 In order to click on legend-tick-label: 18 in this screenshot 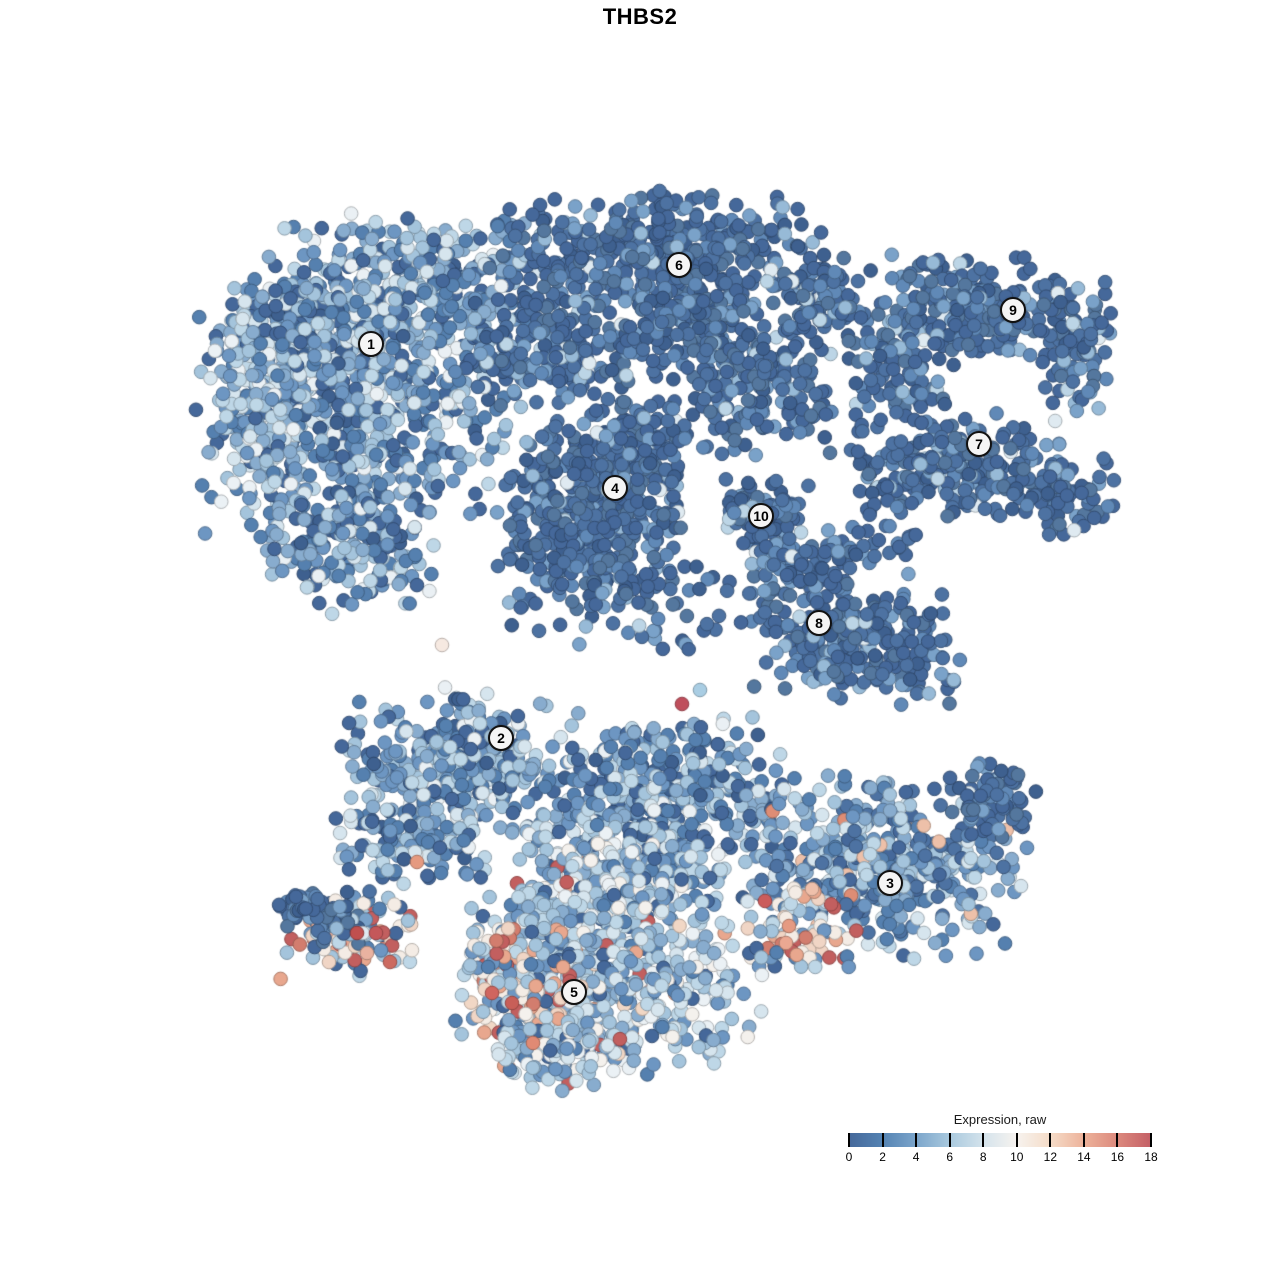, I will do `click(1151, 1157)`.